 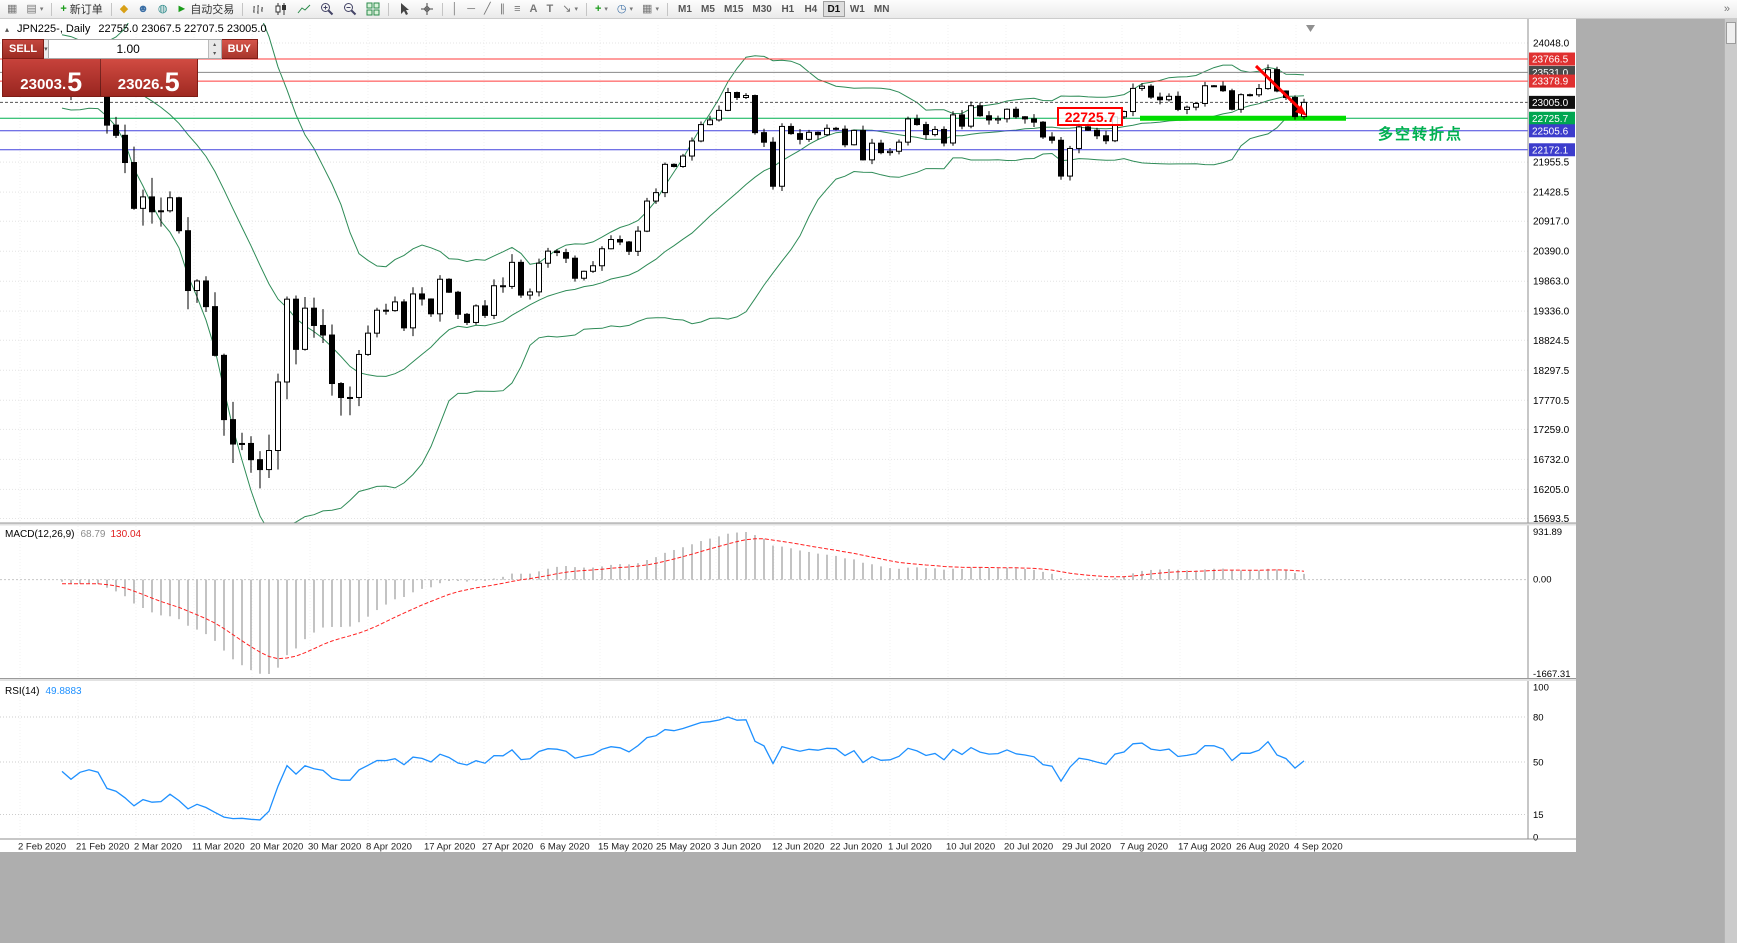 What do you see at coordinates (487, 9) in the screenshot?
I see `trendline-icon: ╱` at bounding box center [487, 9].